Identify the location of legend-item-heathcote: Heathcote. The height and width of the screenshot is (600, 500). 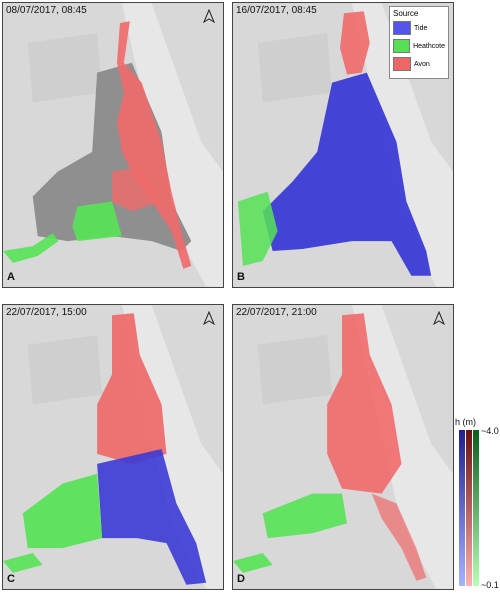
(419, 46).